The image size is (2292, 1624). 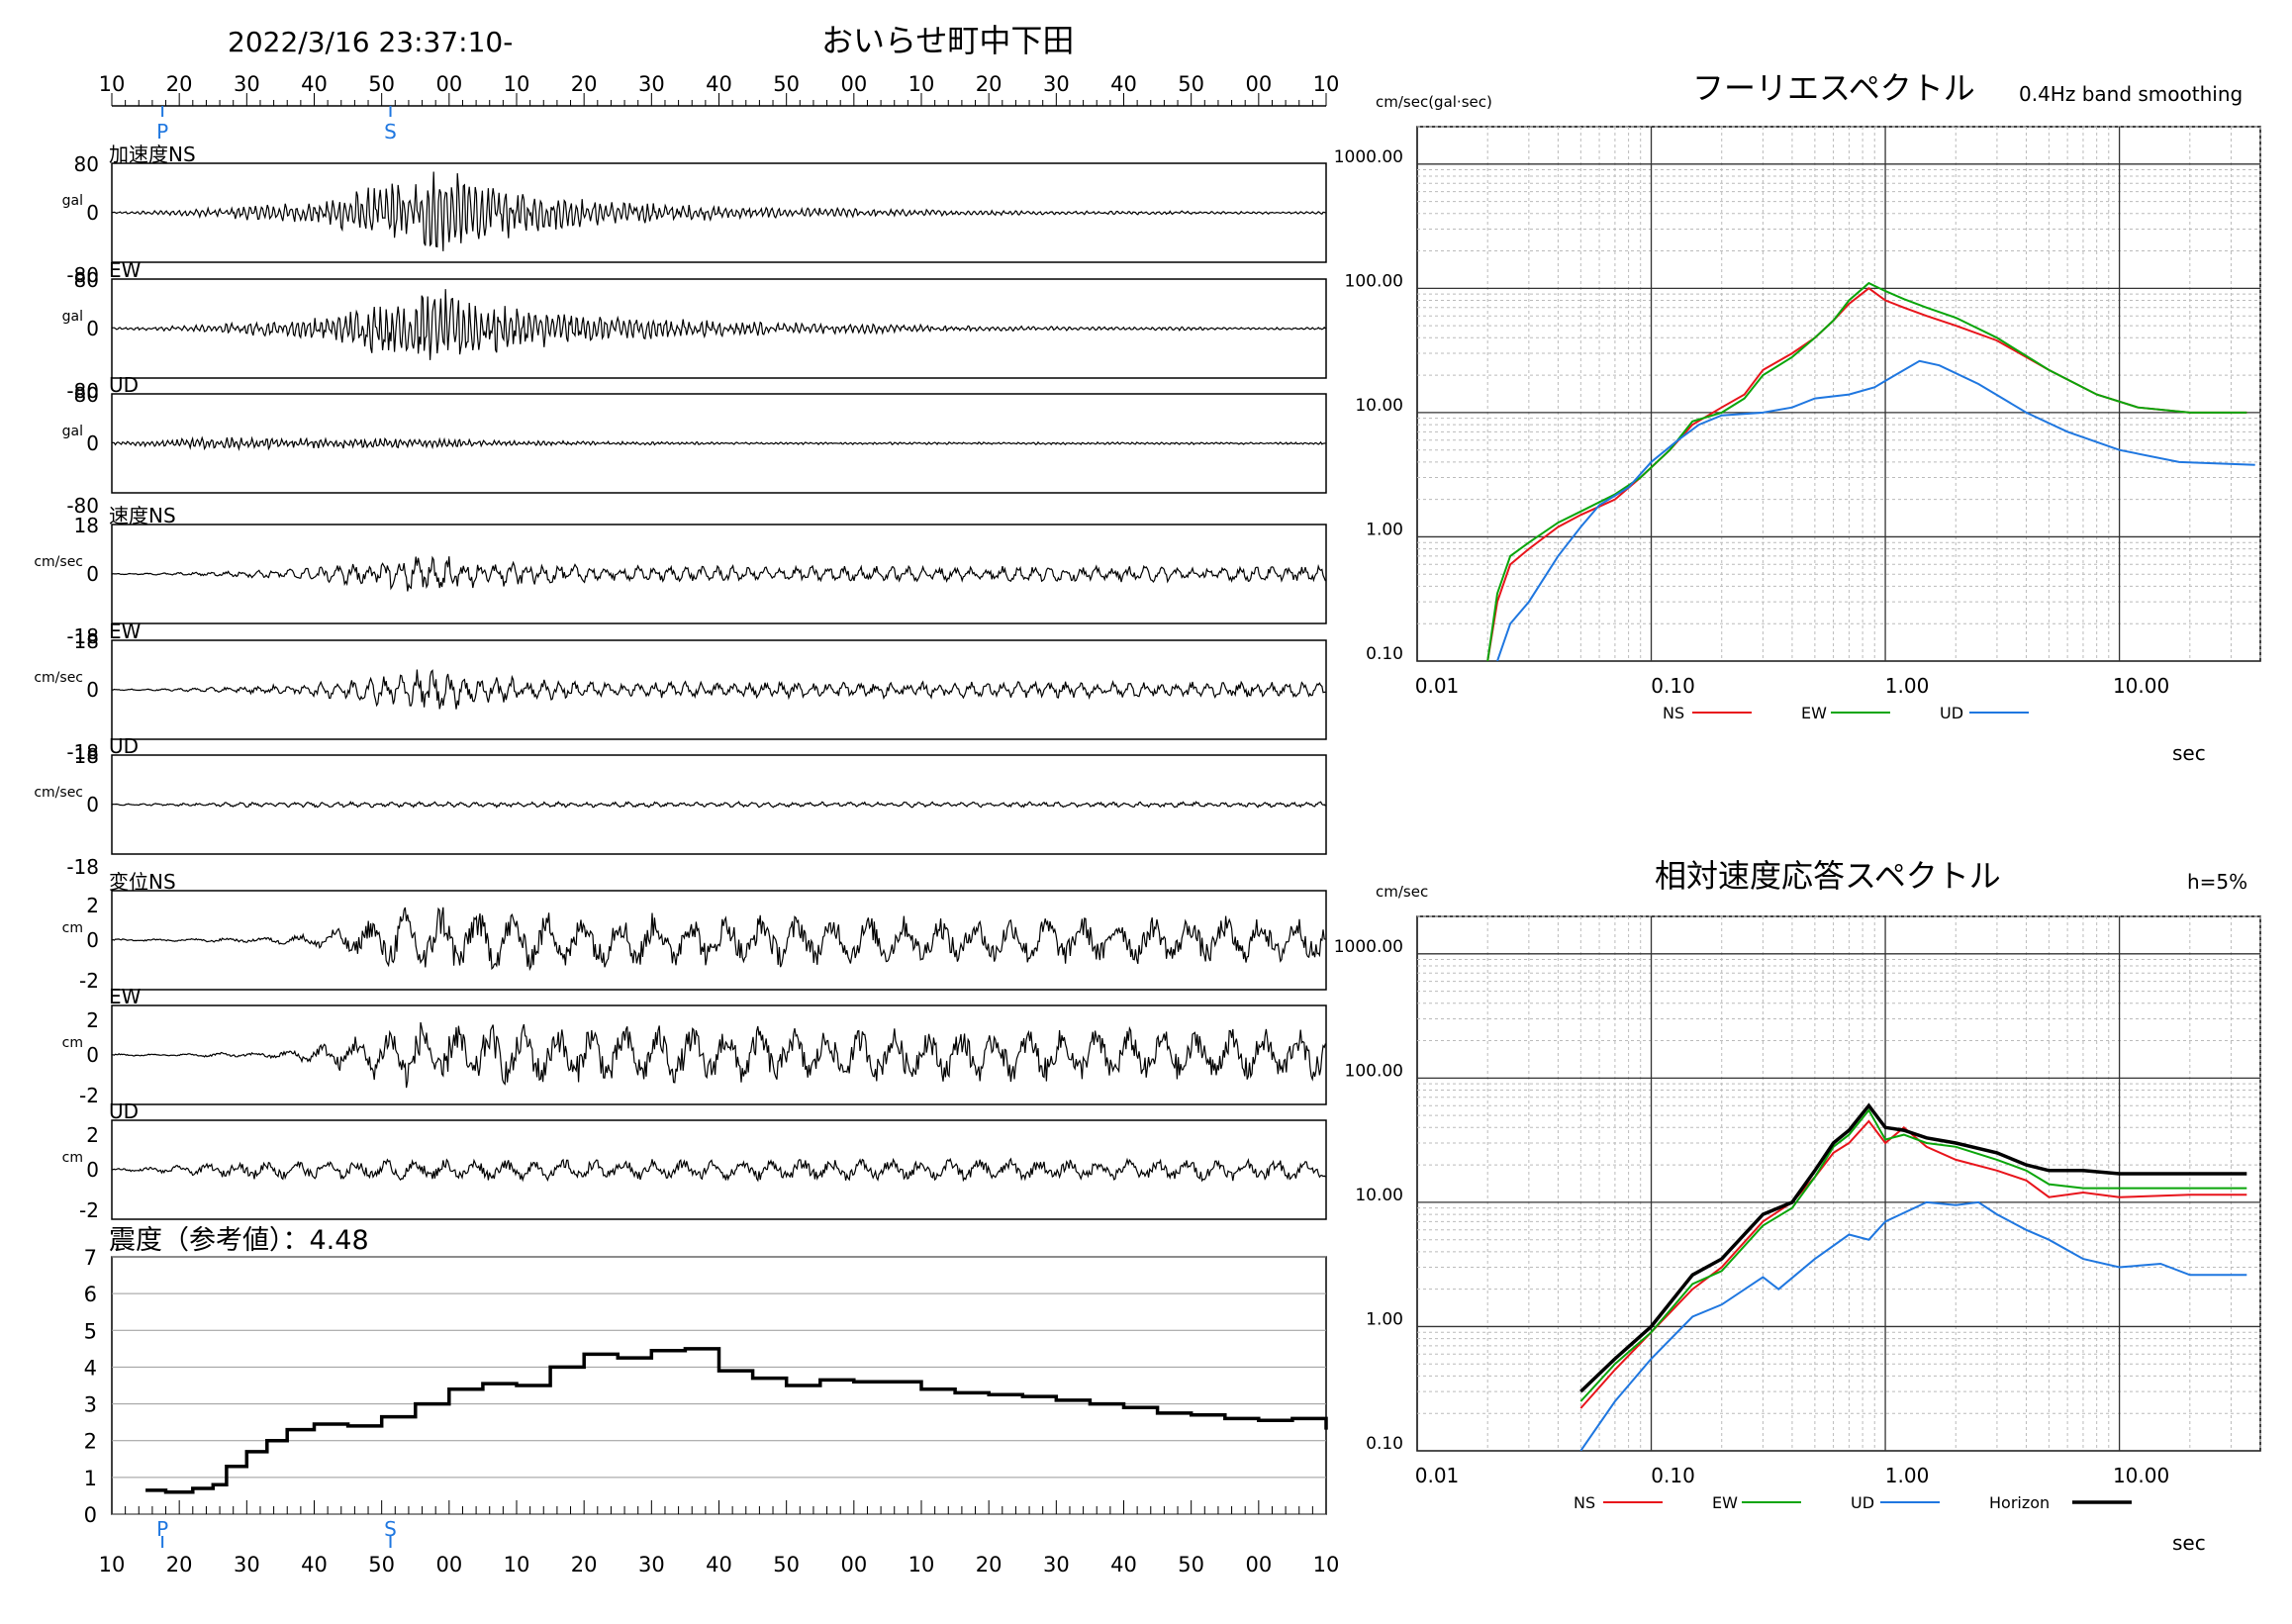 I want to click on waveform-min-label: -18, so click(x=82, y=752).